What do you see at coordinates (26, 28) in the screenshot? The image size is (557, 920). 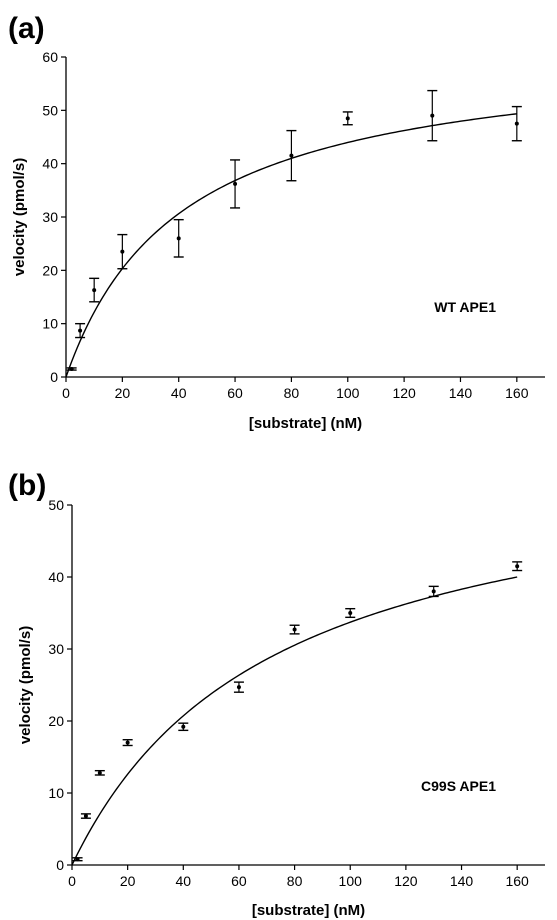 I see `panel-label: (a)` at bounding box center [26, 28].